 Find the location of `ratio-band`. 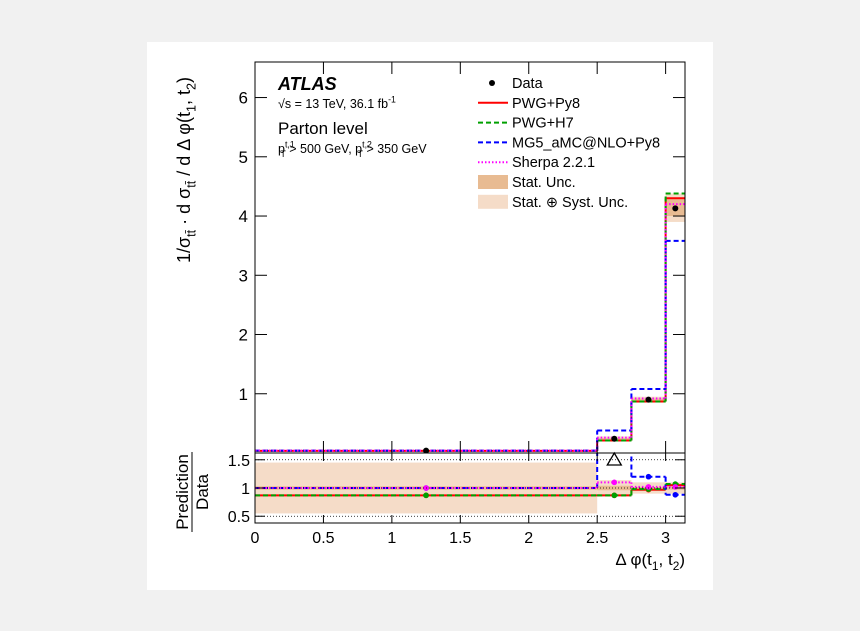

ratio-band is located at coordinates (614, 488).